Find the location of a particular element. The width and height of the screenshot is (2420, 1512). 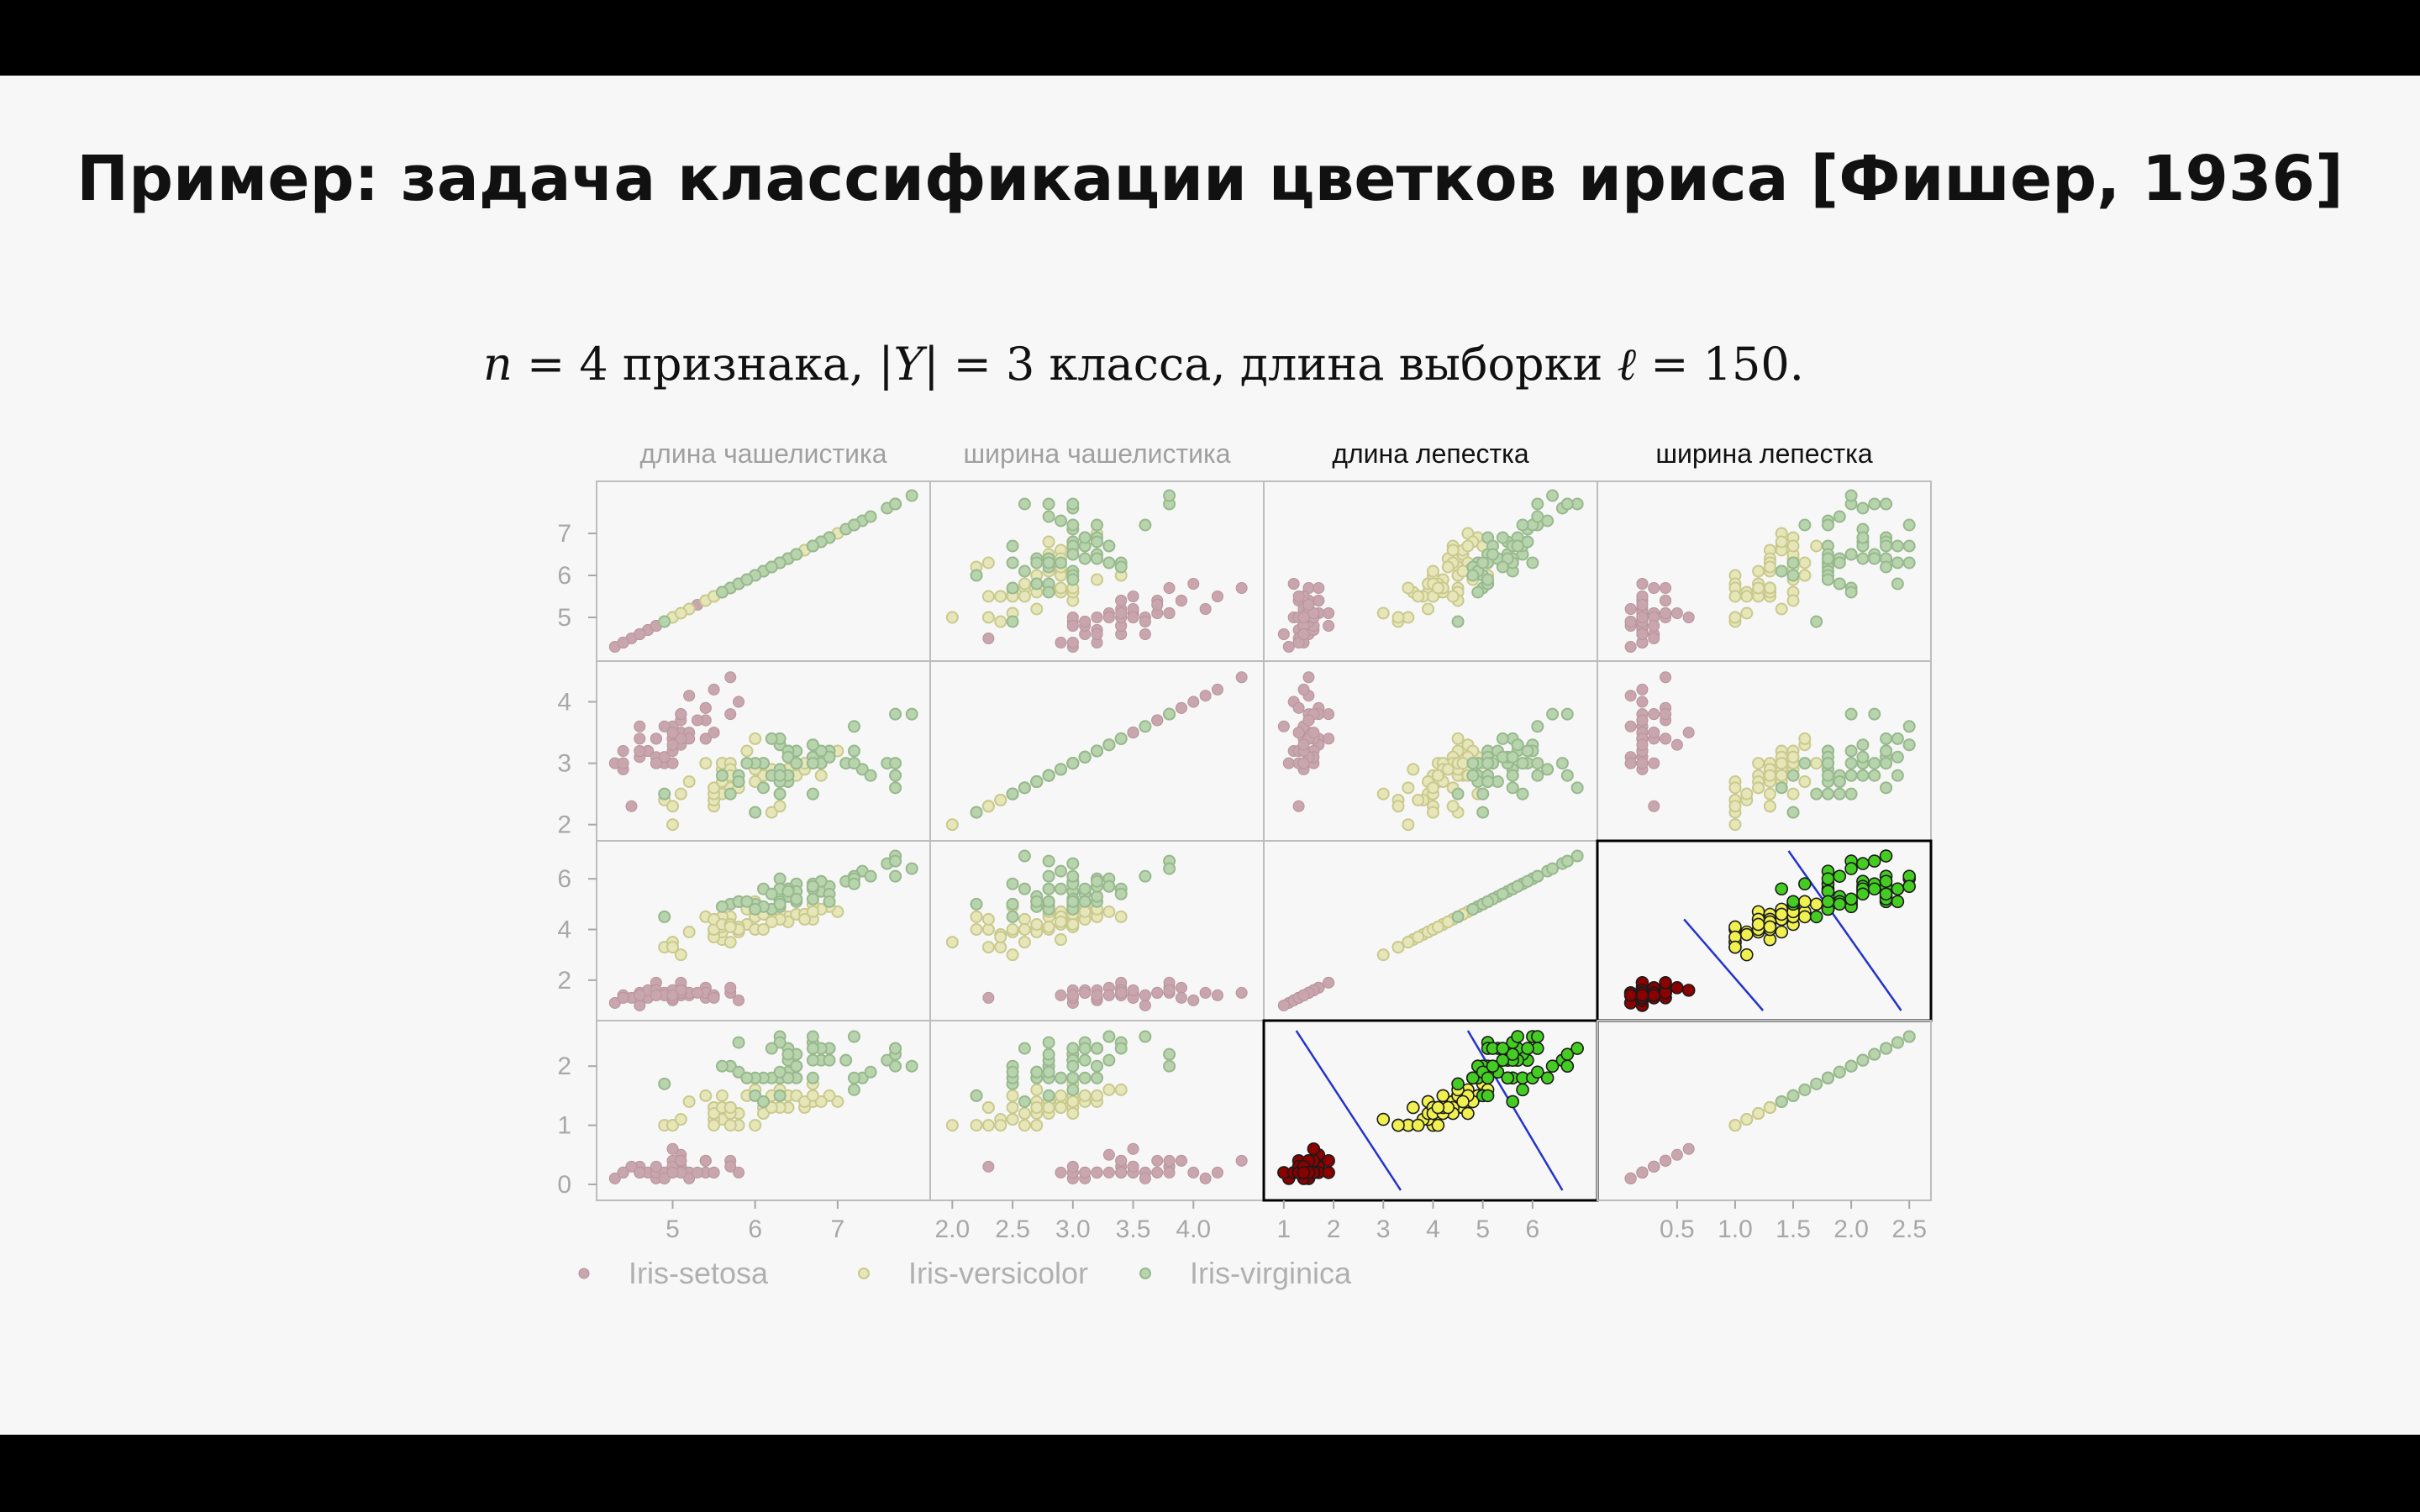

panel-points is located at coordinates (763, 1107).